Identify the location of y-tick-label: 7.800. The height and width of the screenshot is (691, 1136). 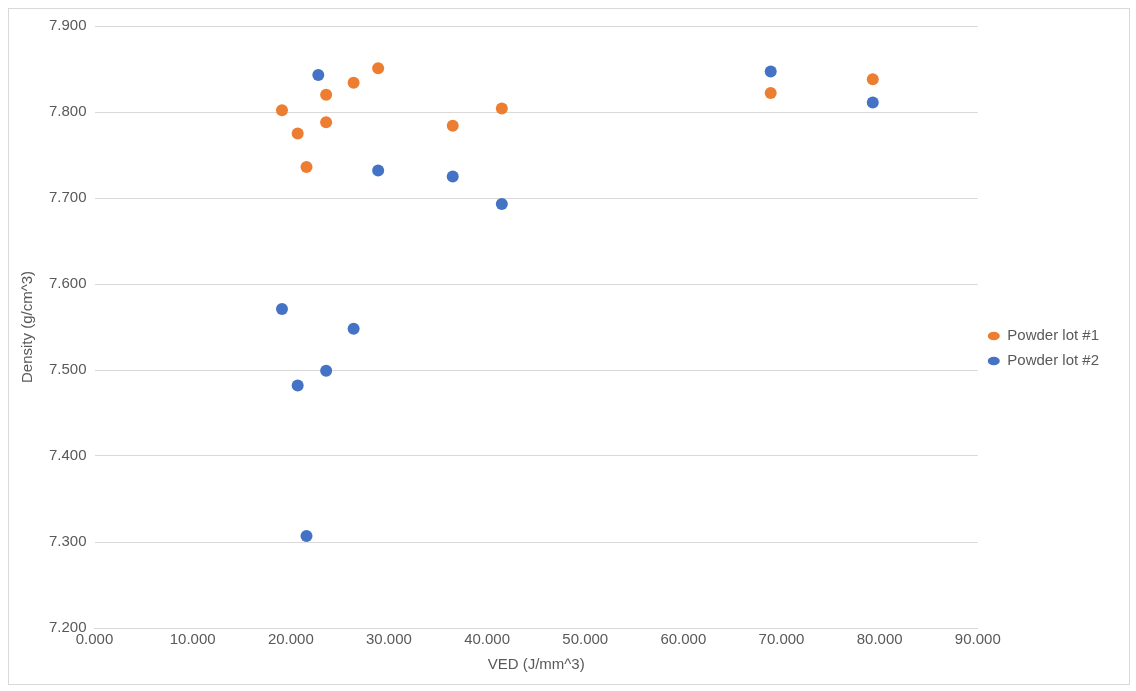
(67, 111).